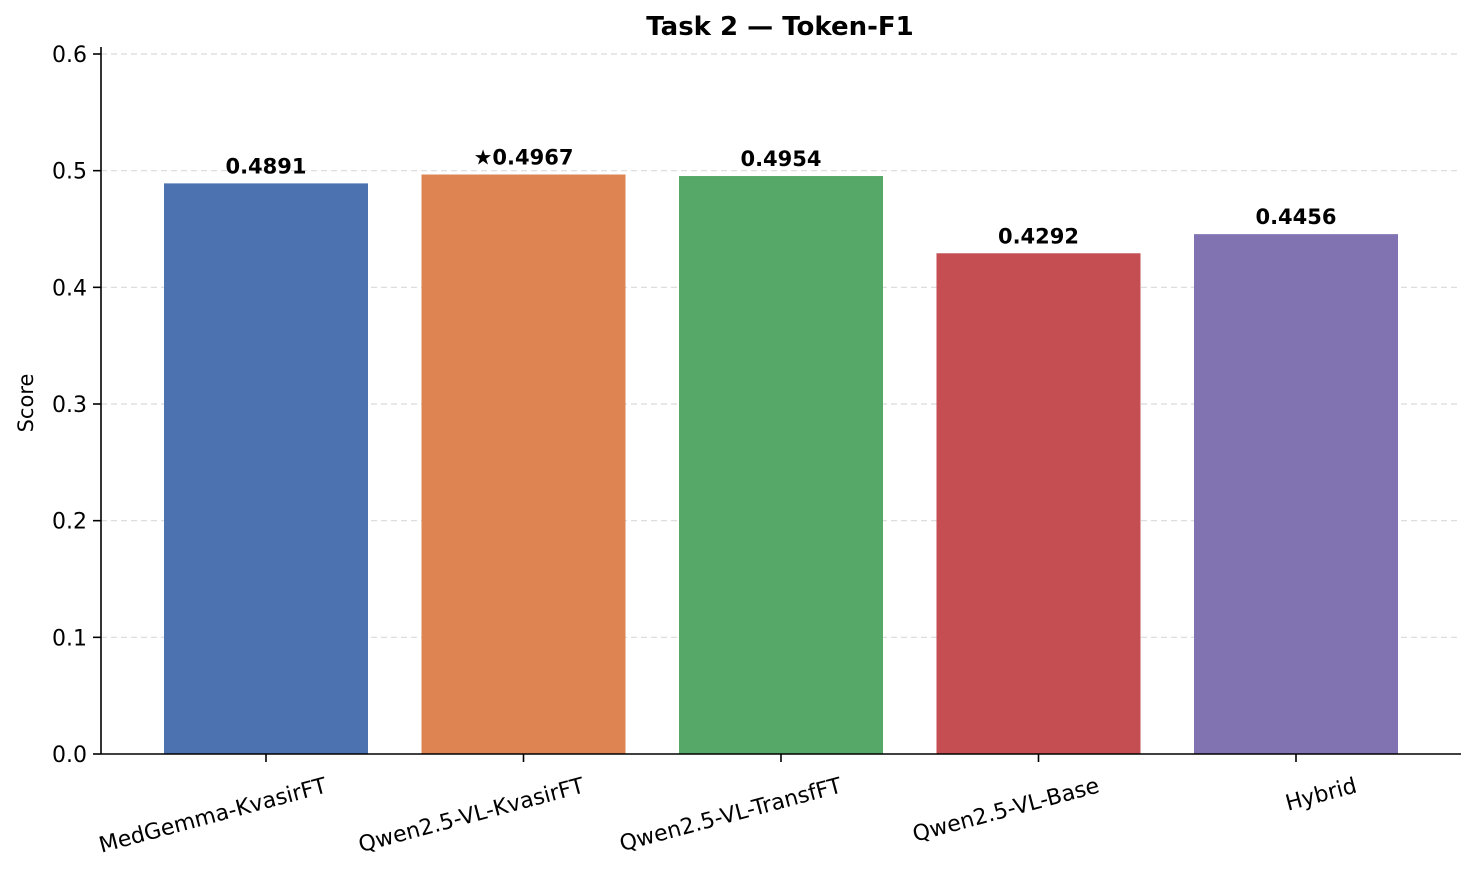 This screenshot has height=876, width=1476. I want to click on x-tick-label: Hybrid, so click(1321, 795).